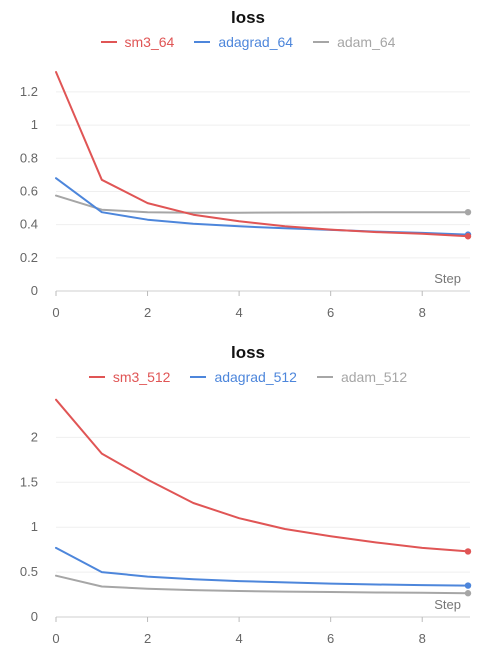  Describe the element at coordinates (256, 42) in the screenshot. I see `legend-label: adagrad_64` at that location.